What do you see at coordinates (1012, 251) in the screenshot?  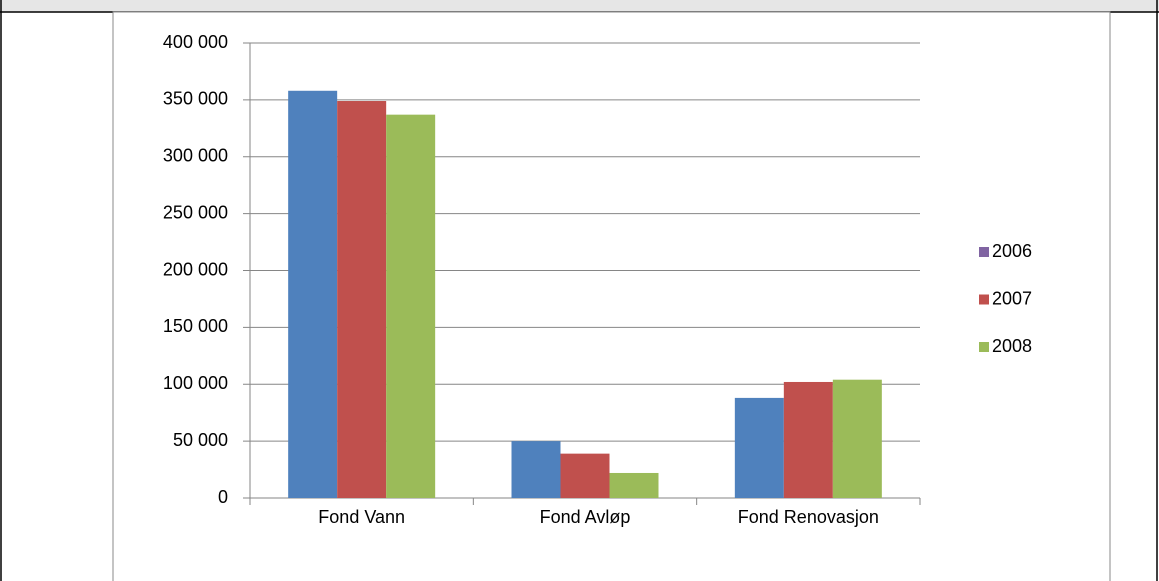 I see `legend-label: 2006` at bounding box center [1012, 251].